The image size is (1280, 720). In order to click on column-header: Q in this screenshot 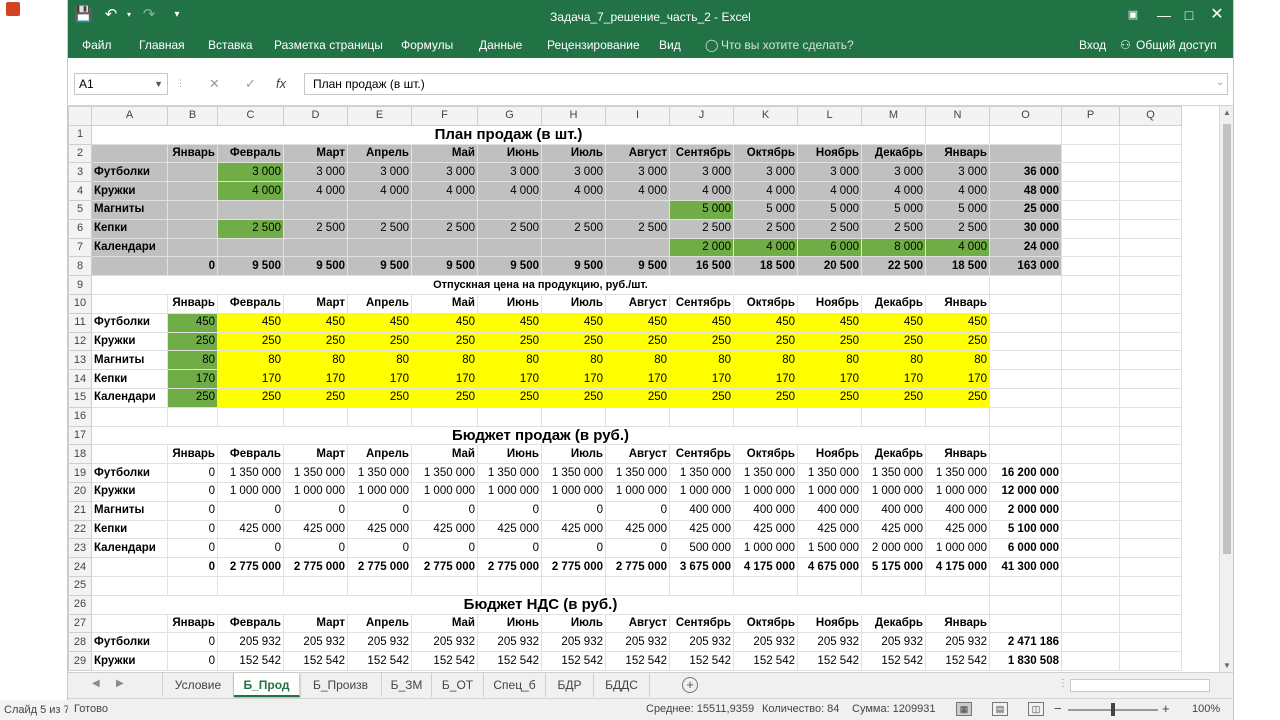, I will do `click(1150, 116)`.